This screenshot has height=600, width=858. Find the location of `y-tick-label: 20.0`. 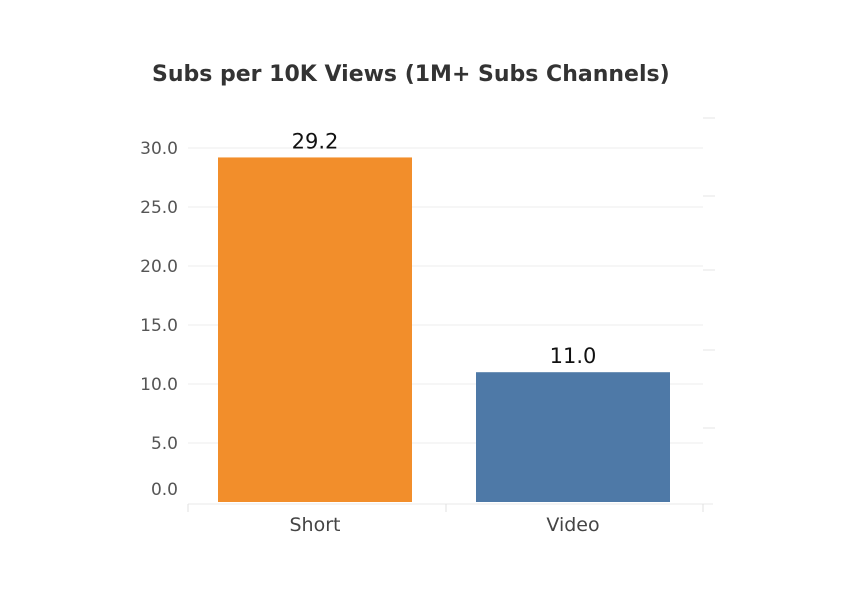

y-tick-label: 20.0 is located at coordinates (159, 267).